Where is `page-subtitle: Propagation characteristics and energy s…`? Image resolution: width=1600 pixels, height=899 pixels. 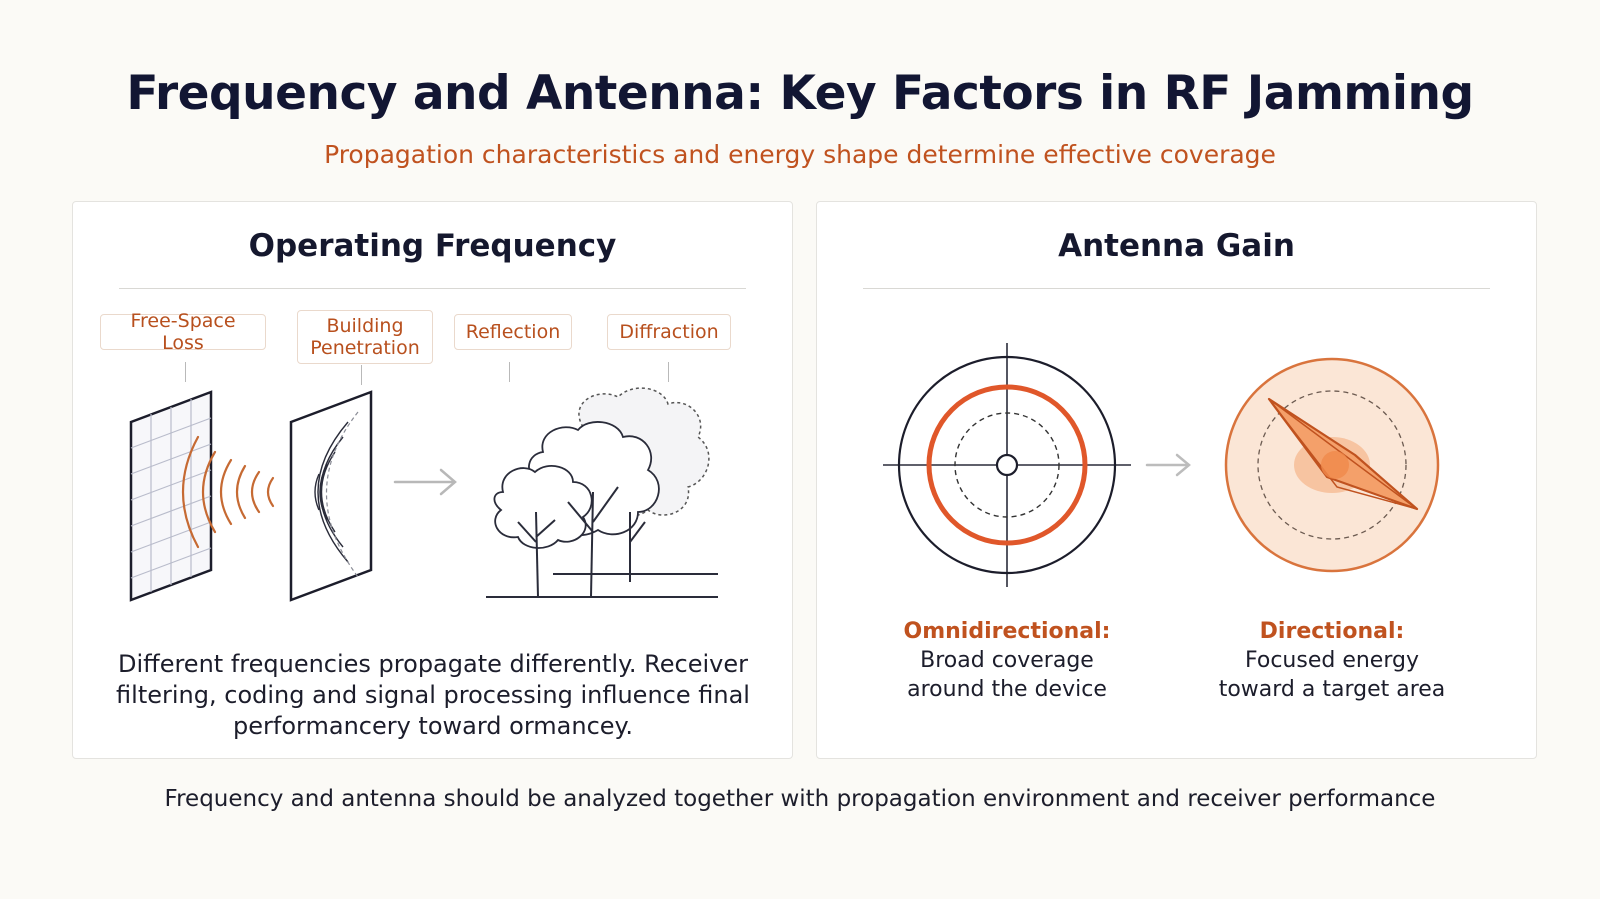 page-subtitle: Propagation characteristics and energy s… is located at coordinates (800, 154).